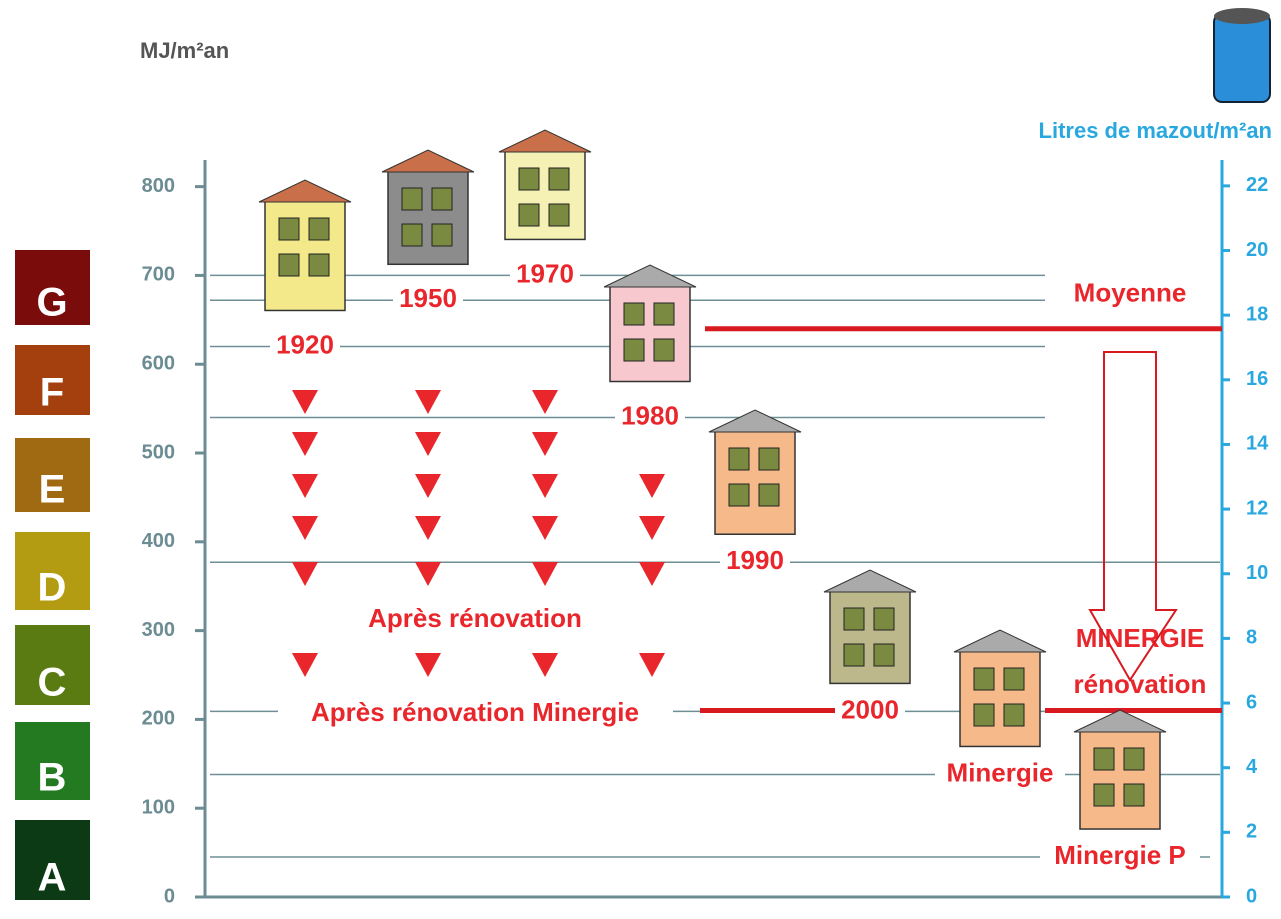 The image size is (1281, 919). Describe the element at coordinates (1000, 772) in the screenshot. I see `building-label: Minergie` at that location.